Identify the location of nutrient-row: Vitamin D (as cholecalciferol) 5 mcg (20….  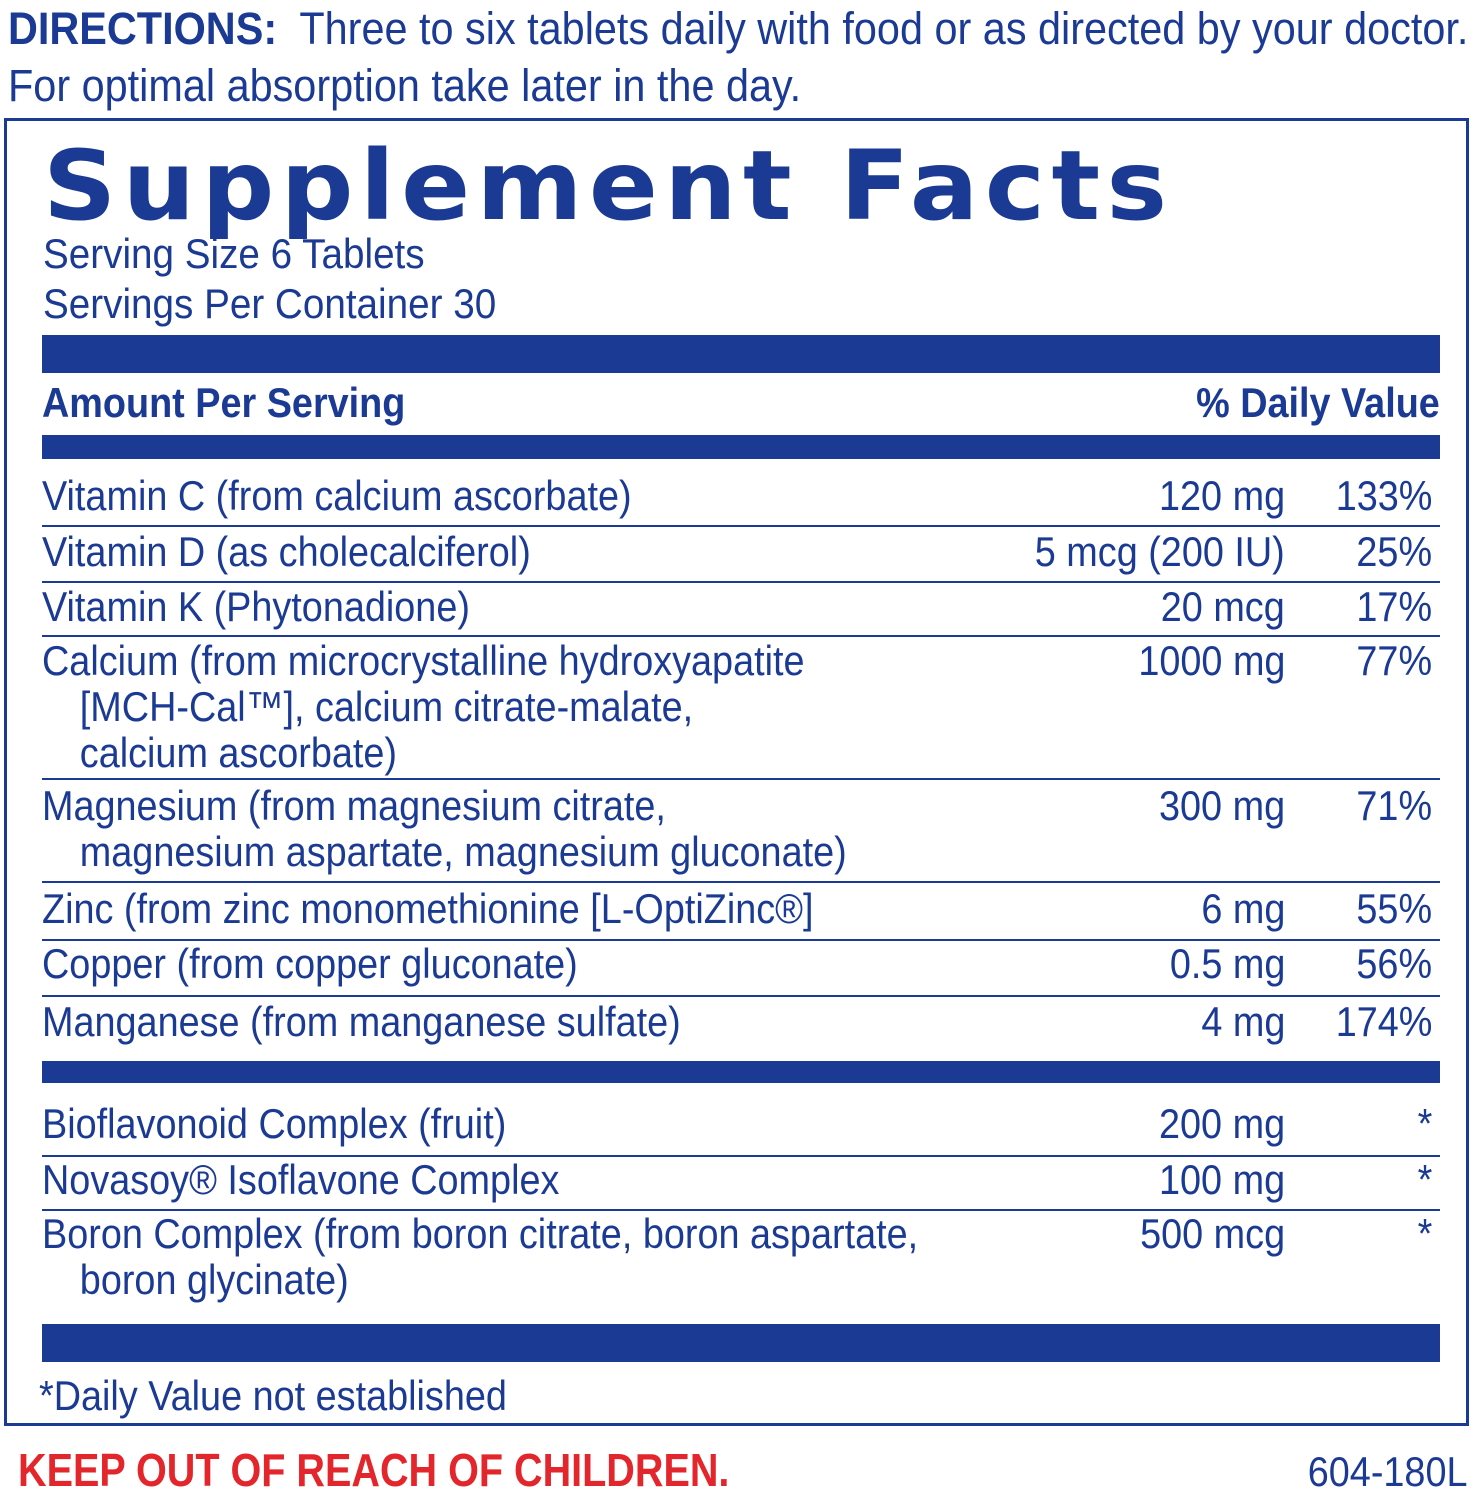
(741, 556).